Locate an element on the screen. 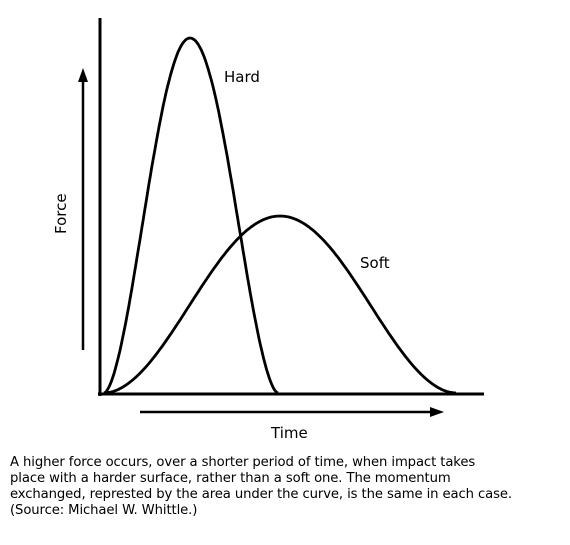 Image resolution: width=570 pixels, height=545 pixels. time-arrowhead is located at coordinates (437, 412).